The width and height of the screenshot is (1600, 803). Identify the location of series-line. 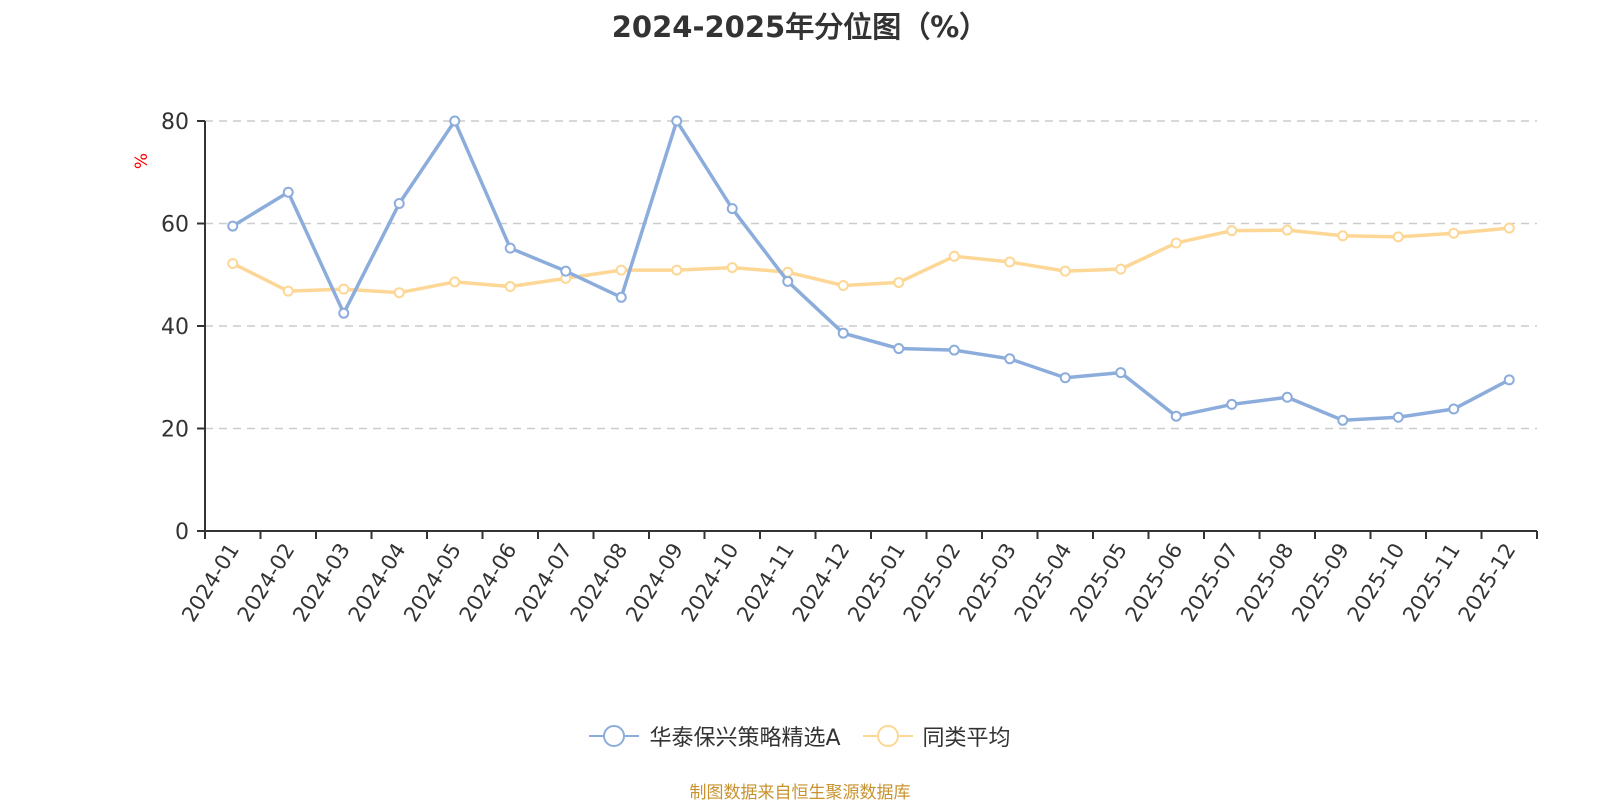
(870, 260).